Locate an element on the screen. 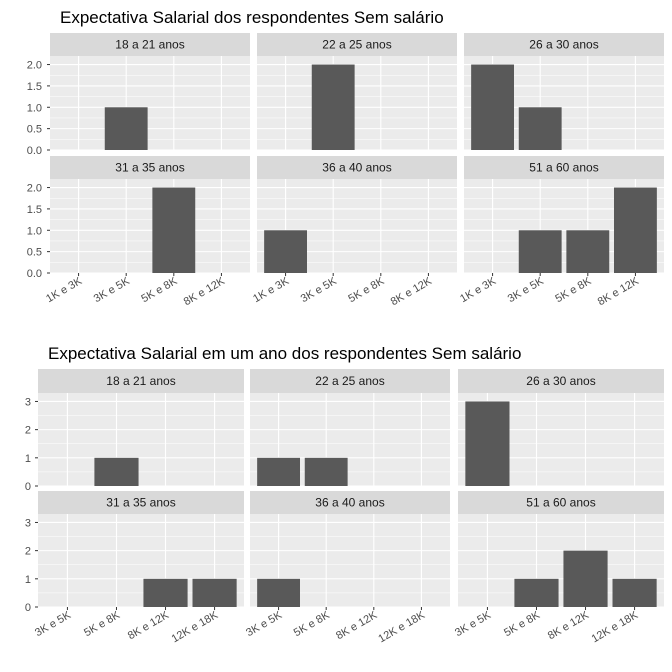 This screenshot has width=672, height=672. y-tick-label: 1.0 is located at coordinates (34, 231).